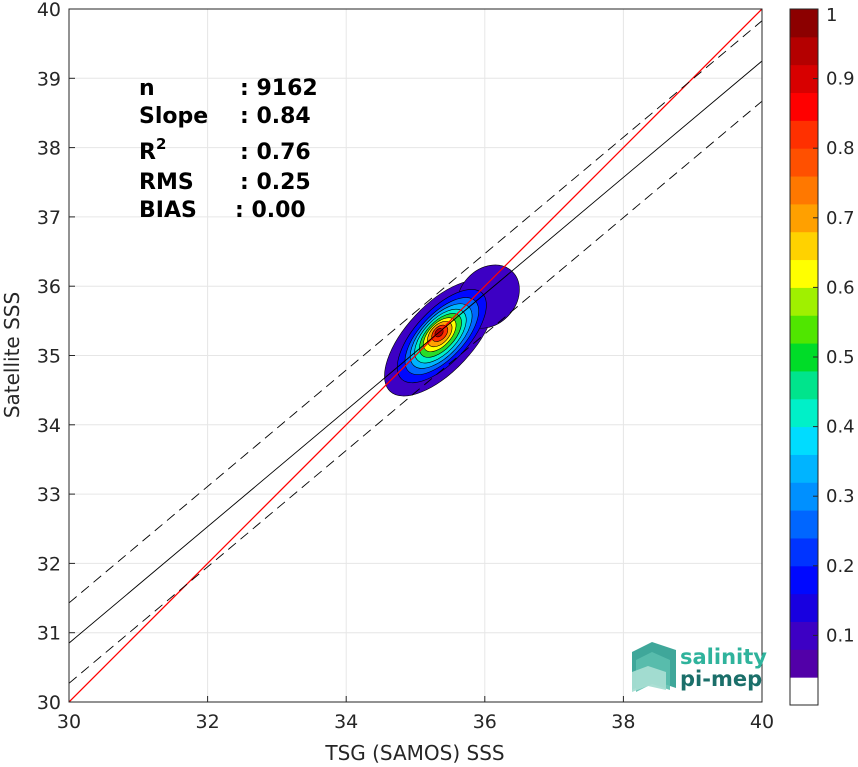  Describe the element at coordinates (275, 116) in the screenshot. I see `stat-slope-value: : 0.84` at that location.